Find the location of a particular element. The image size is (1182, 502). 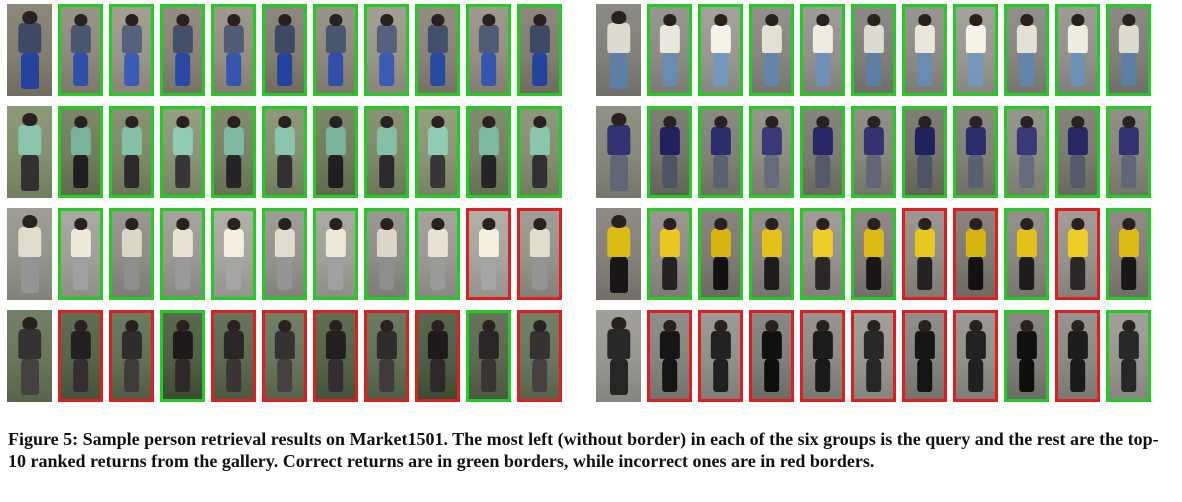

left-group-4-rank-7-incorrect is located at coordinates (386, 356).